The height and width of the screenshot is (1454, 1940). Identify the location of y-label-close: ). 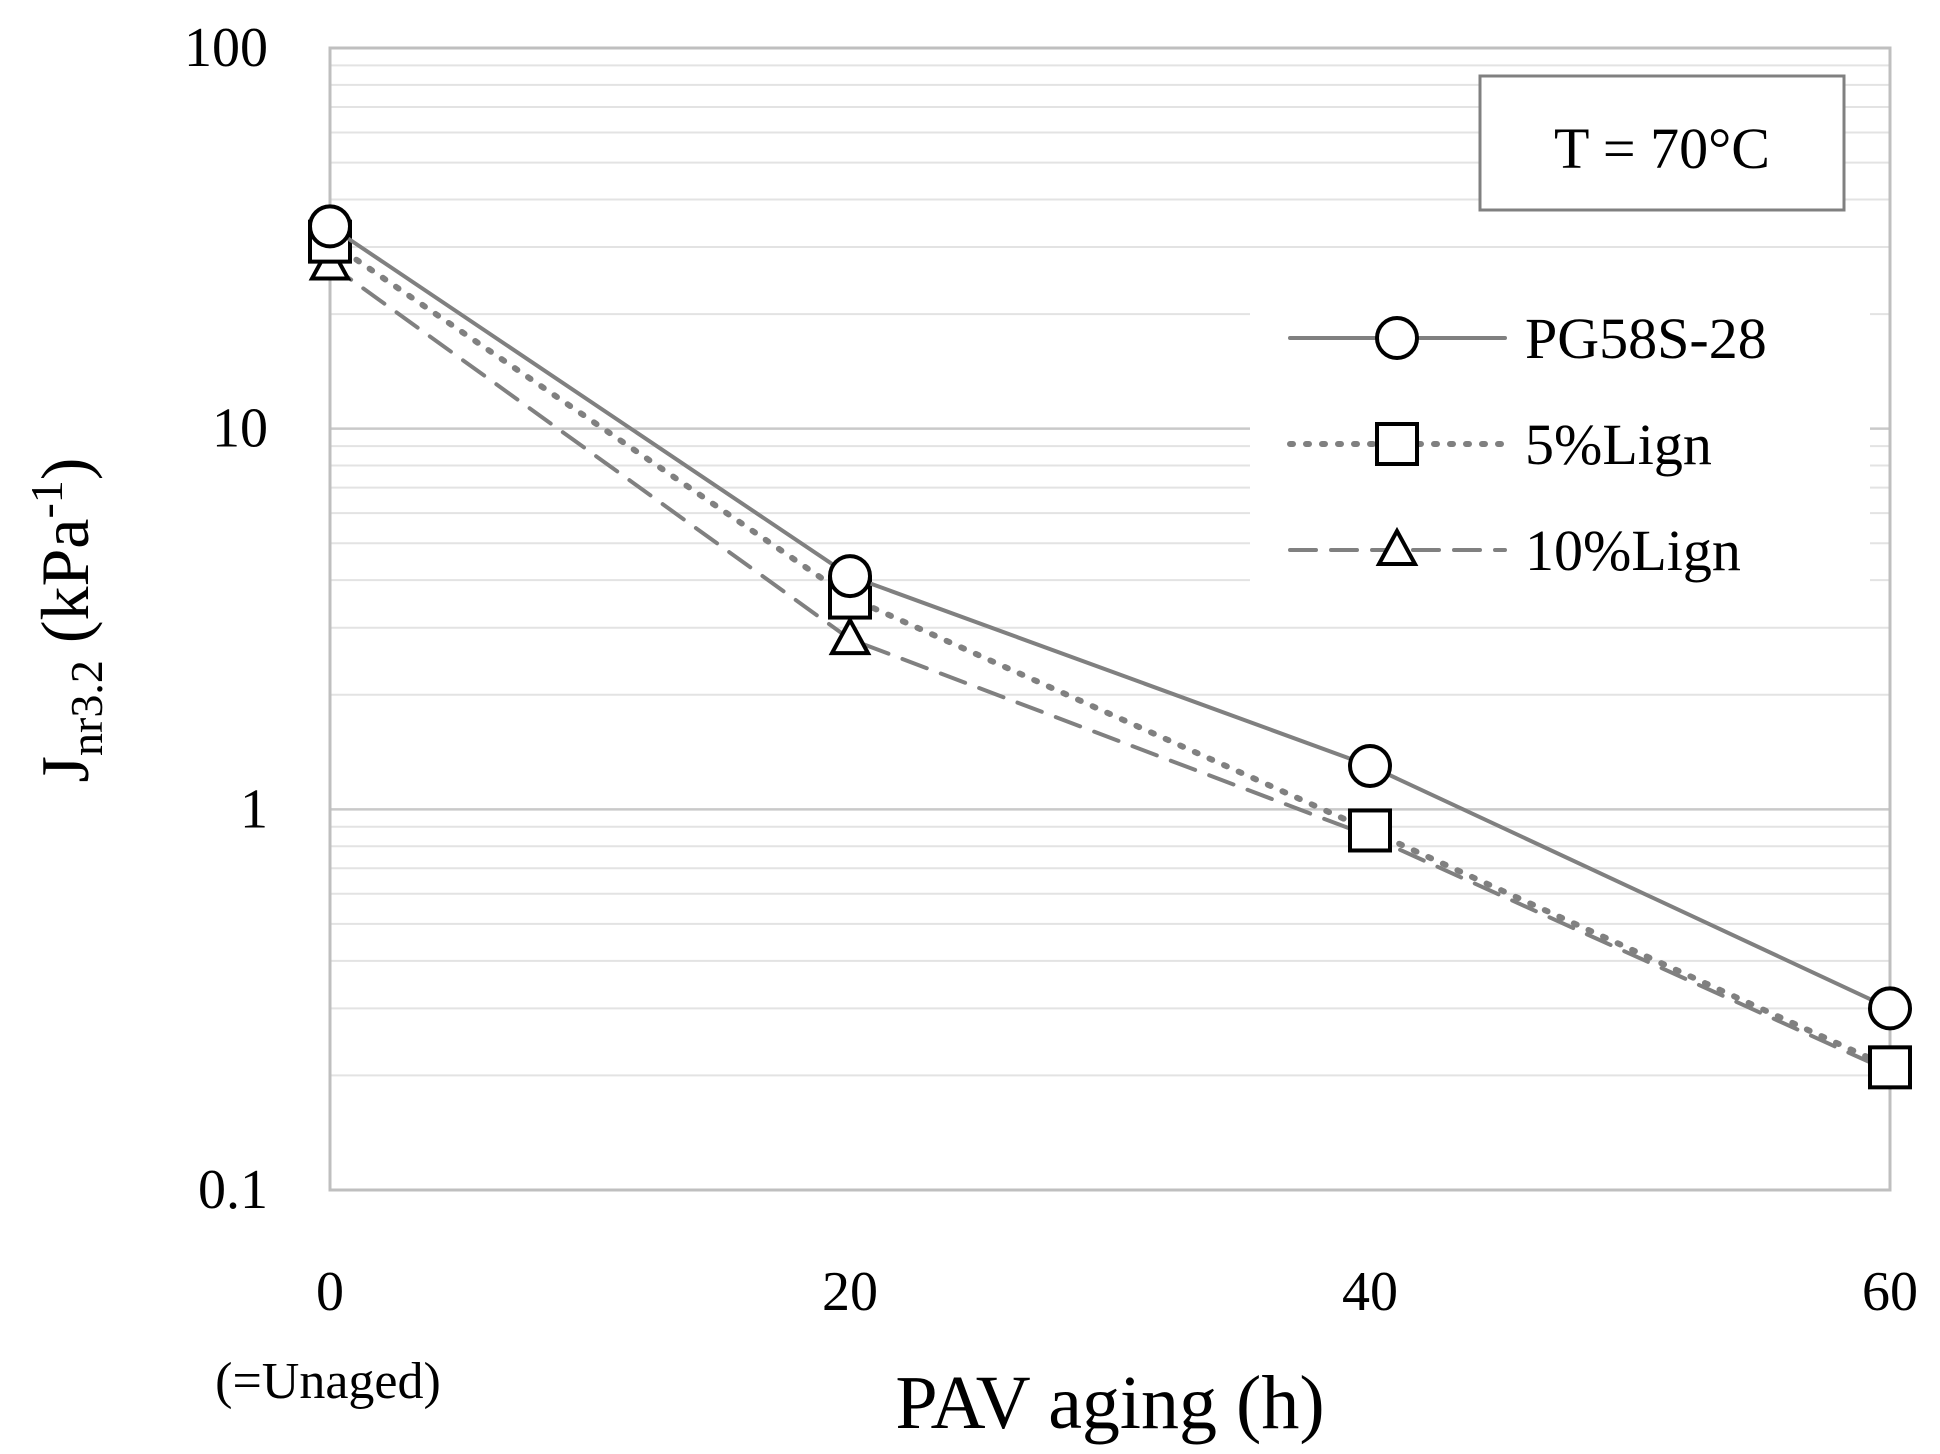
(65, 469).